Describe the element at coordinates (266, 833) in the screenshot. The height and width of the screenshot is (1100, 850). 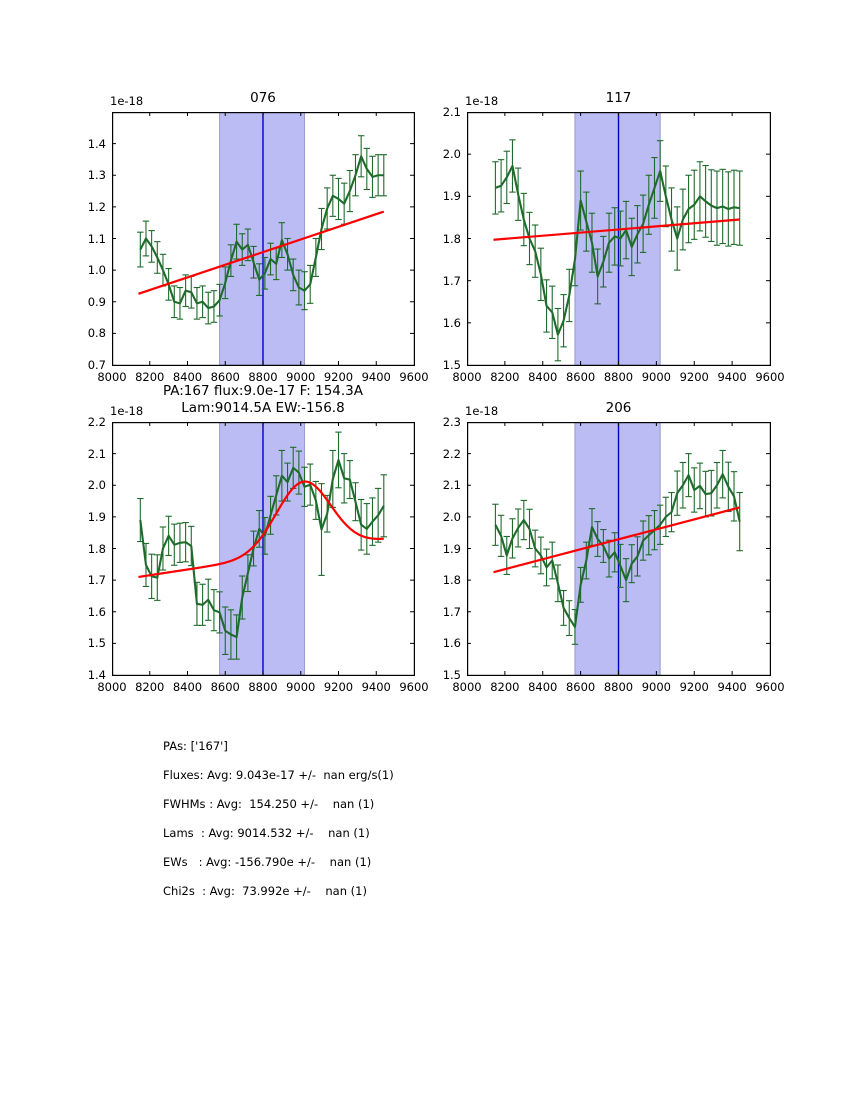
I see `stats-line-lams: Lams : Avg: 9014.532 +/- nan (1)` at that location.